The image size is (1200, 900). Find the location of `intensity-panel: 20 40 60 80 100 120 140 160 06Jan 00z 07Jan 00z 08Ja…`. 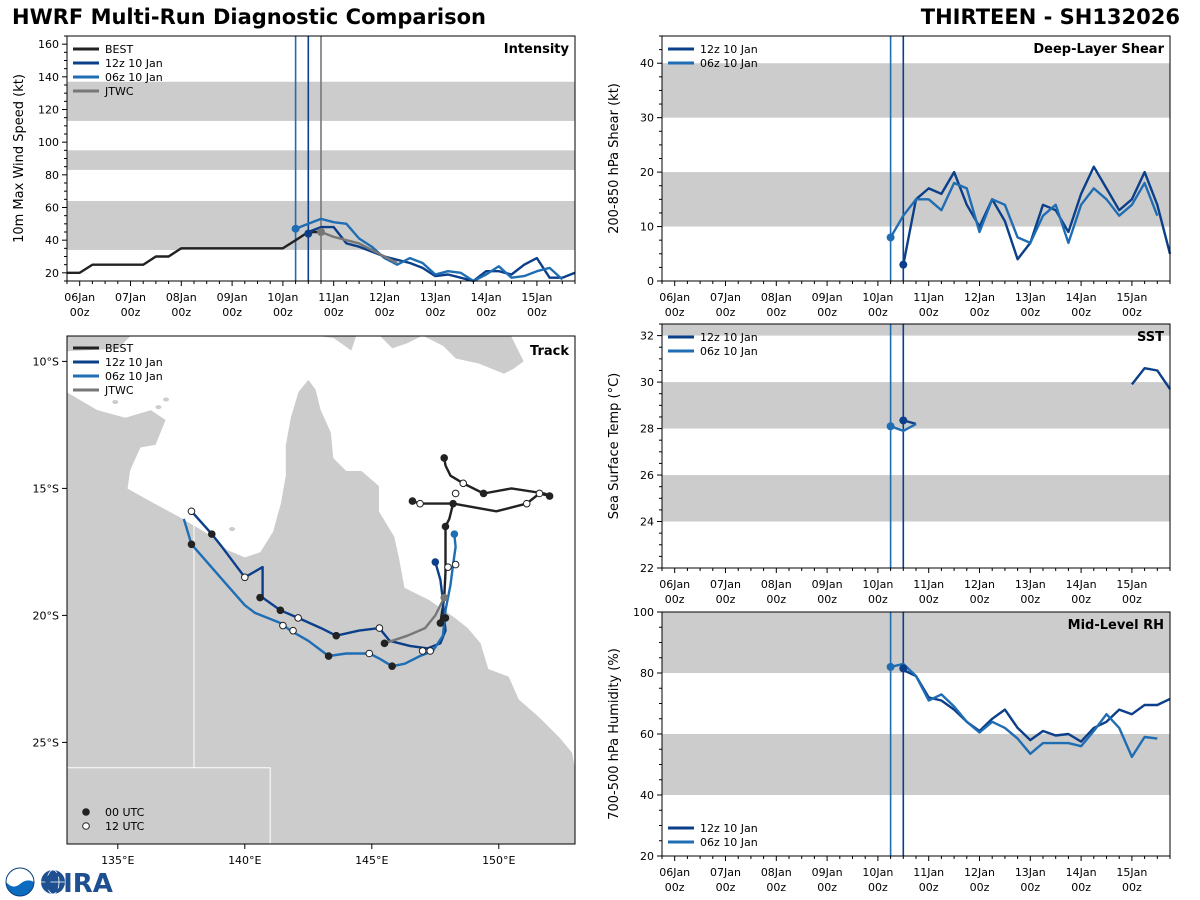

intensity-panel: 20 40 60 80 100 120 140 160 06Jan 00z 07Jan 00z 08Ja… is located at coordinates (294, 177).